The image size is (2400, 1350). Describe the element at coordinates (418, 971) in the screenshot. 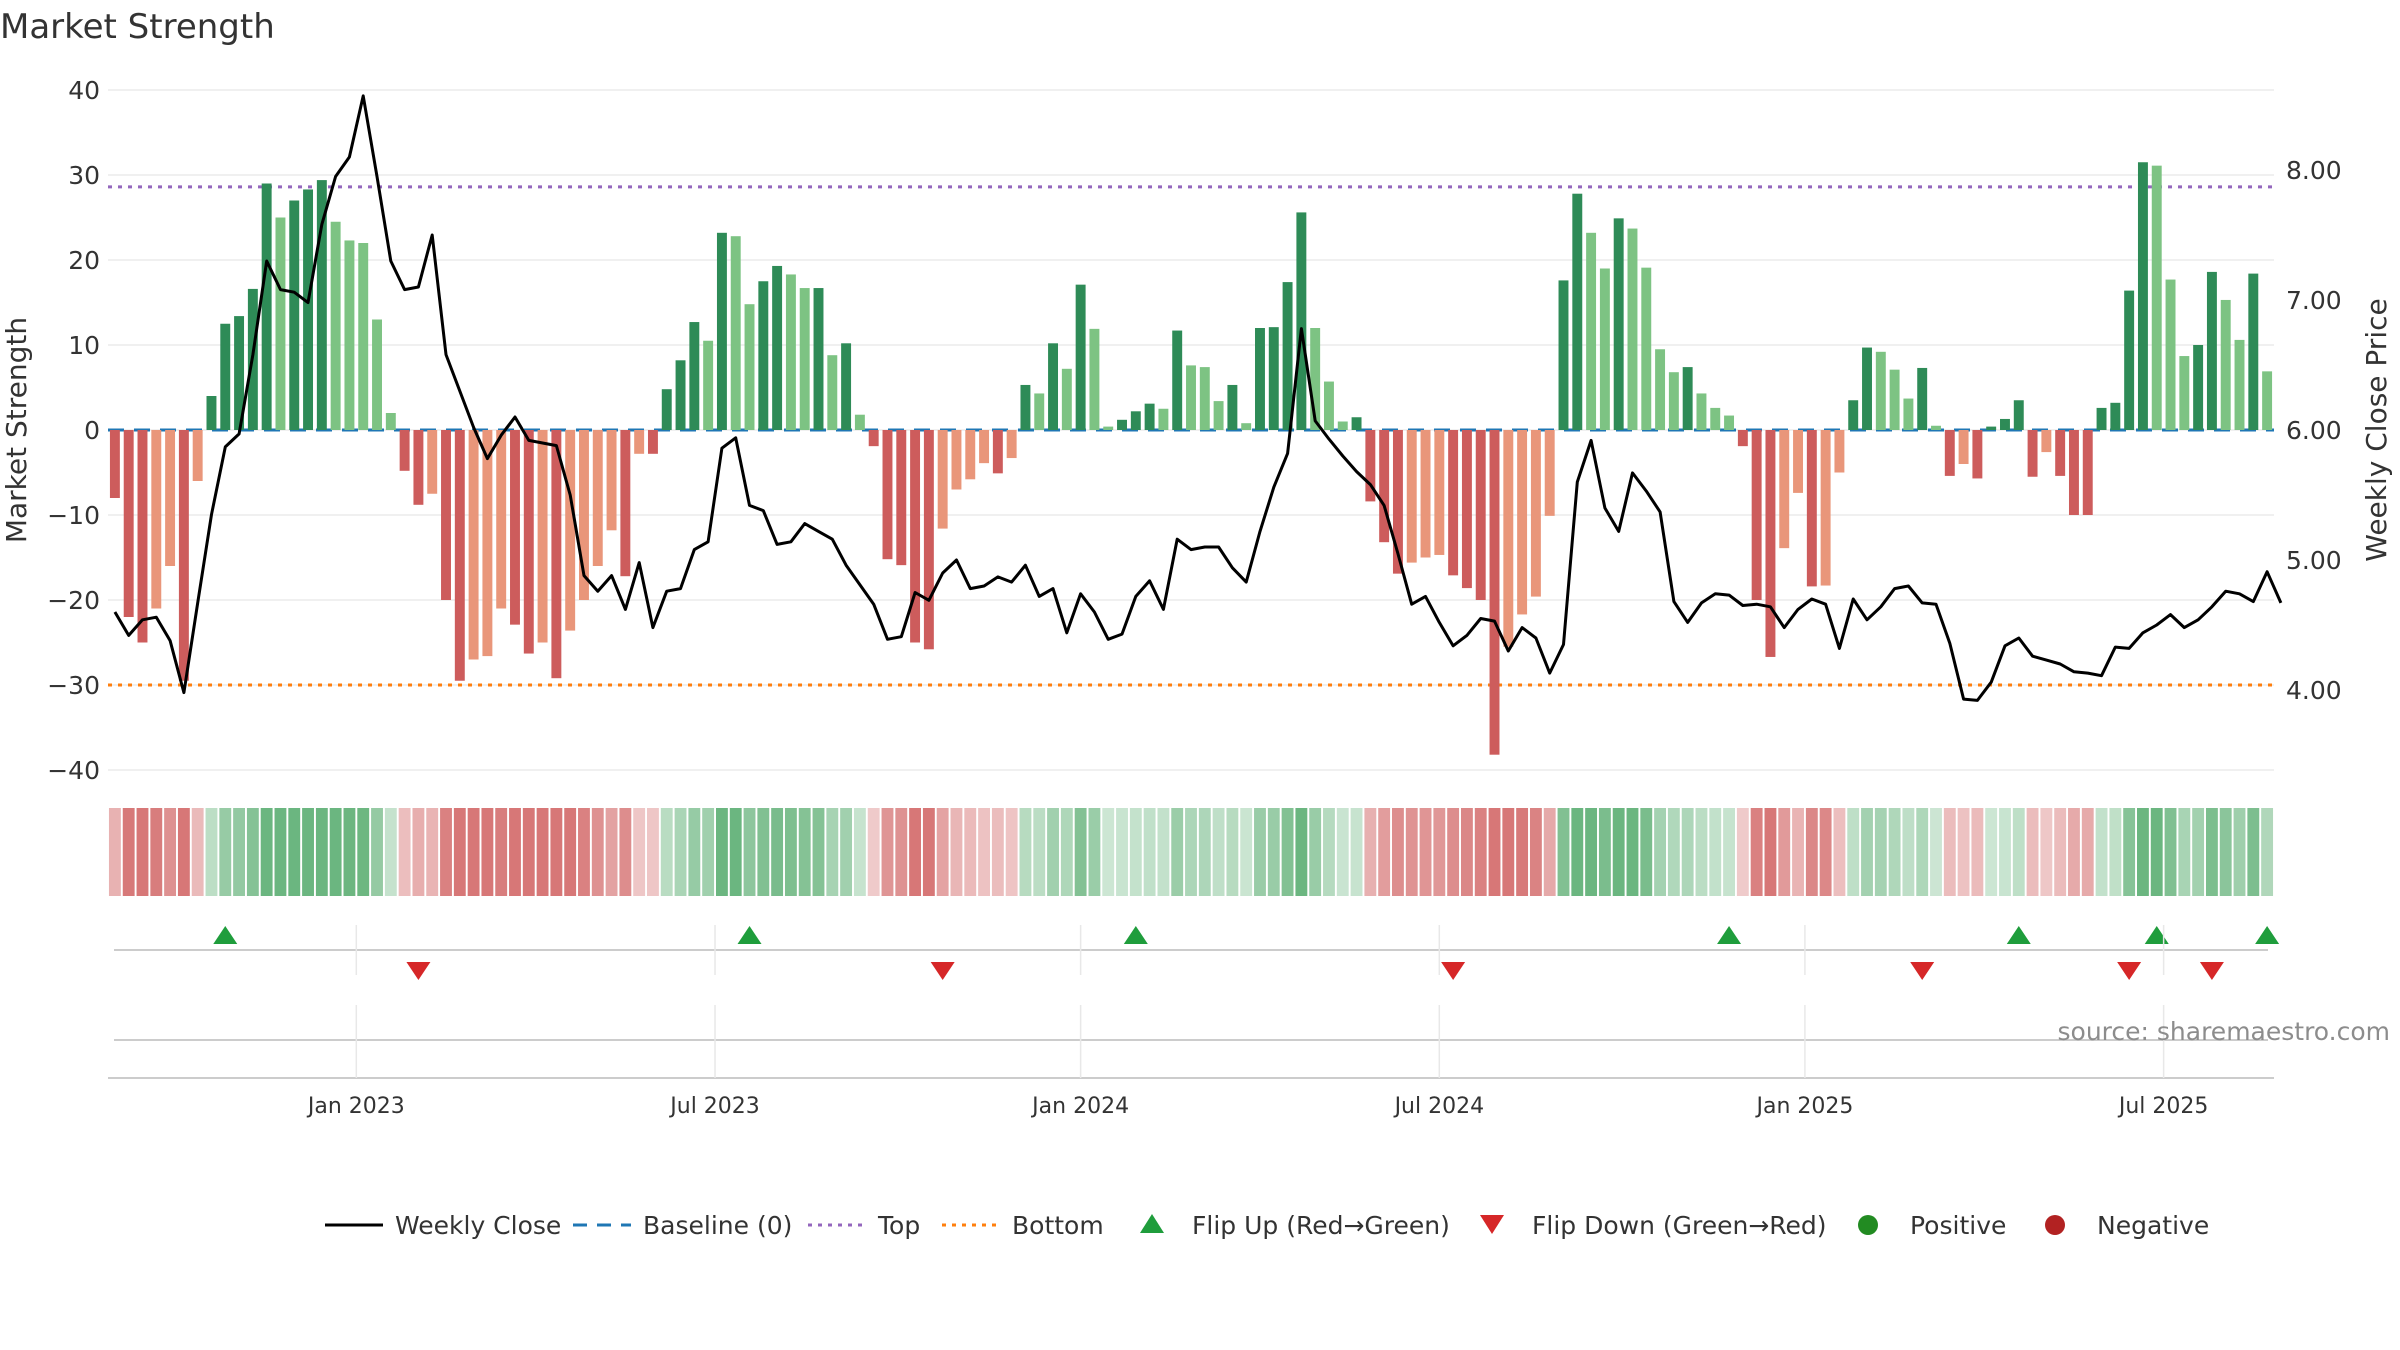

I see `flip-down-marker` at that location.